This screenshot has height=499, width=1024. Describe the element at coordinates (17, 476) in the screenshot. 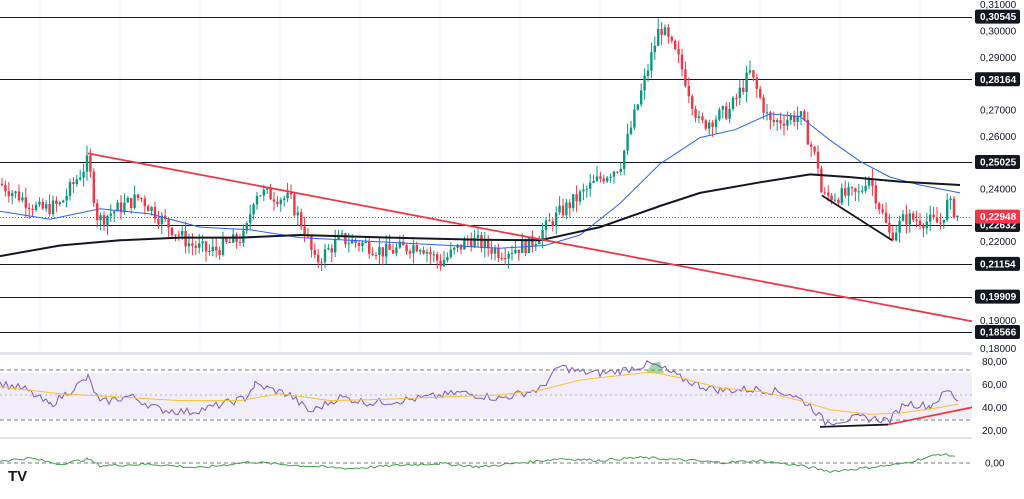

I see `tradingview-logo: TV` at that location.